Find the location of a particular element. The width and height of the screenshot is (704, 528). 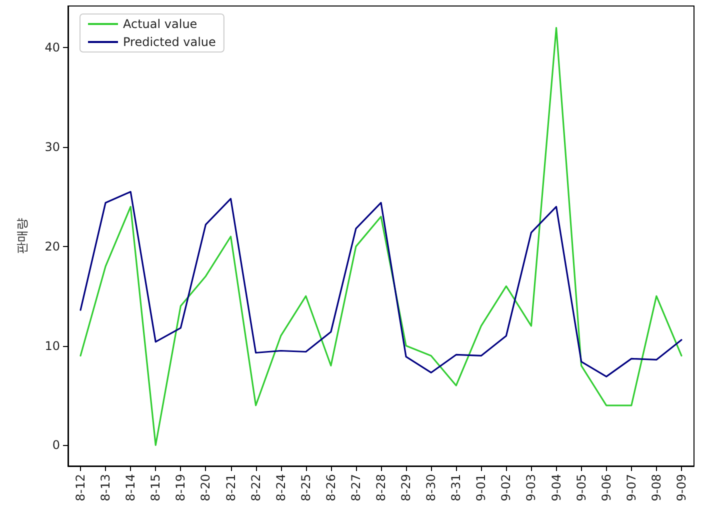

y-tick-label: 0 is located at coordinates (56, 445).